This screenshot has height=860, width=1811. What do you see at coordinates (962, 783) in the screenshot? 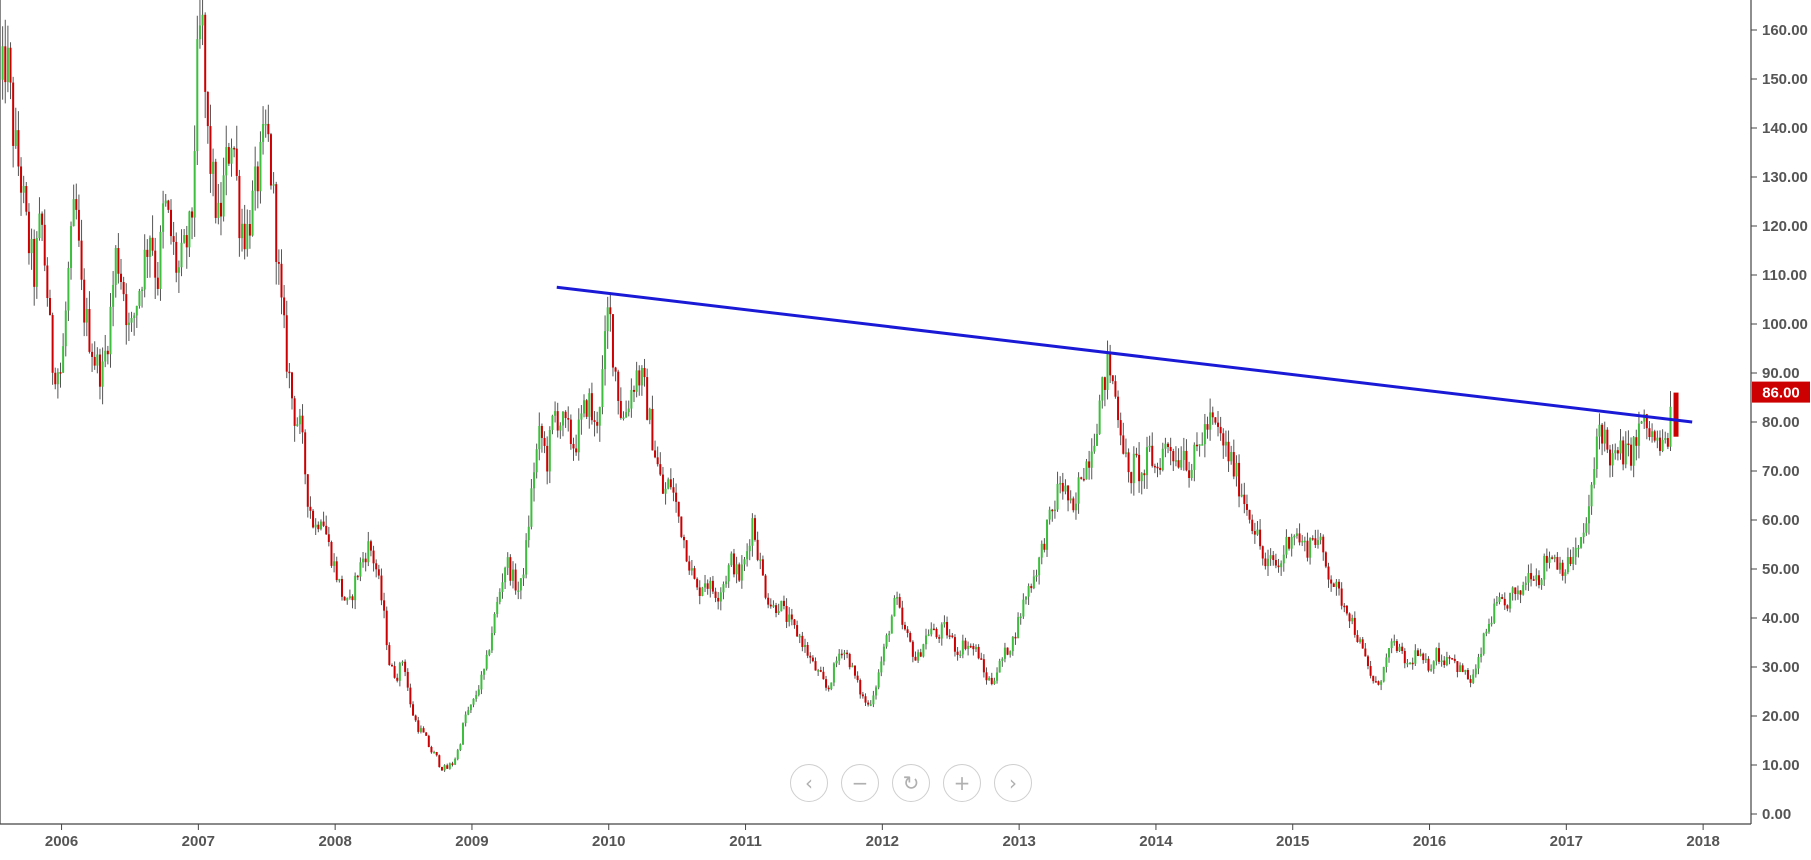
I see `zoom-in-button: +` at bounding box center [962, 783].